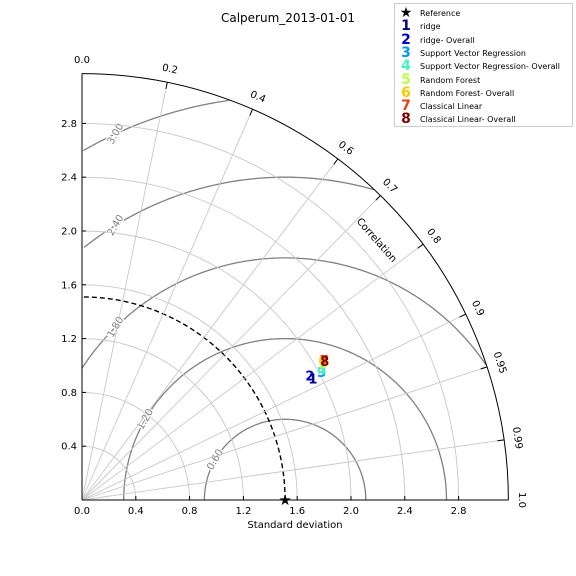 This screenshot has height=576, width=576. Describe the element at coordinates (406, 79) in the screenshot. I see `legend-symbol: 5` at that location.